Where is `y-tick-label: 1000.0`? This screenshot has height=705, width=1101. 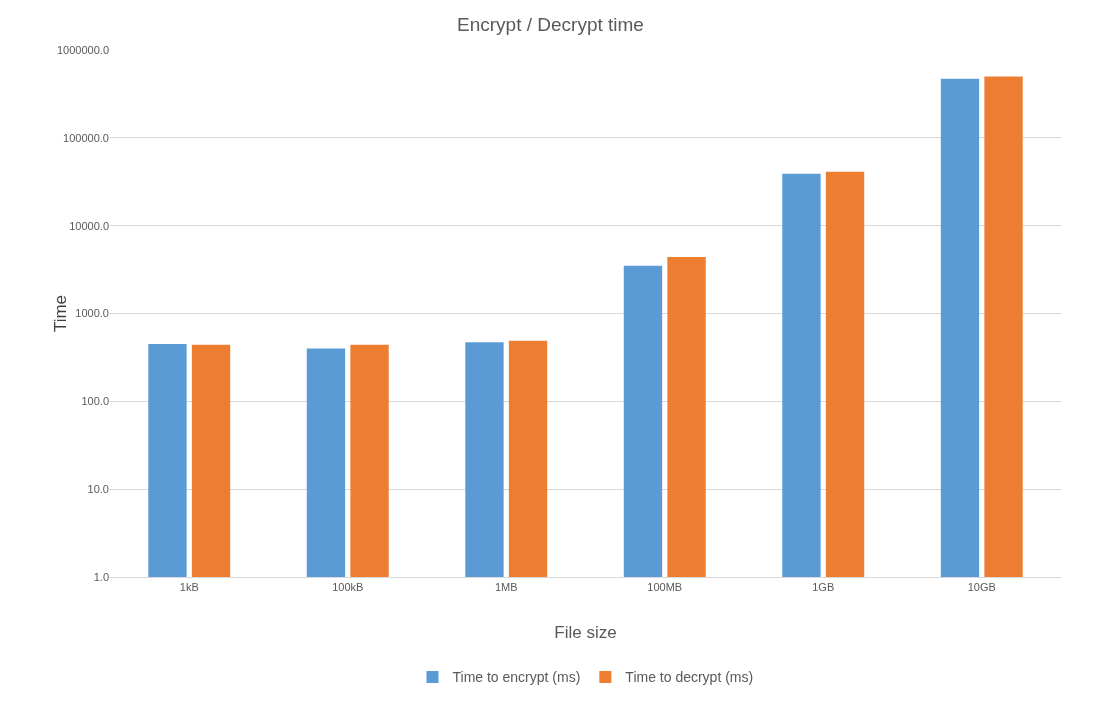
y-tick-label: 1000.0 is located at coordinates (92, 313).